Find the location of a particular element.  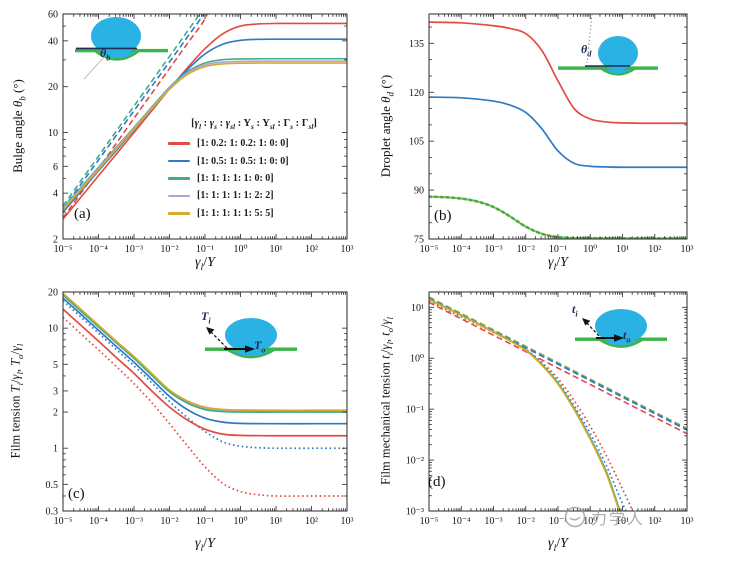

inset-d-tension-sketch is located at coordinates (621, 328).